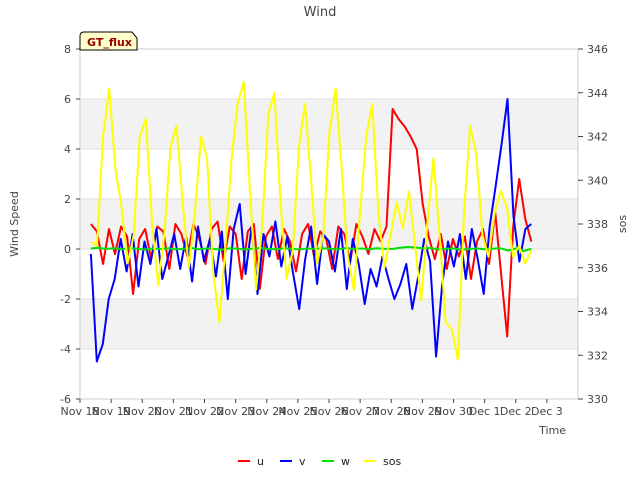 The width and height of the screenshot is (640, 480). Describe the element at coordinates (329, 324) in the screenshot. I see `plot-band` at that location.